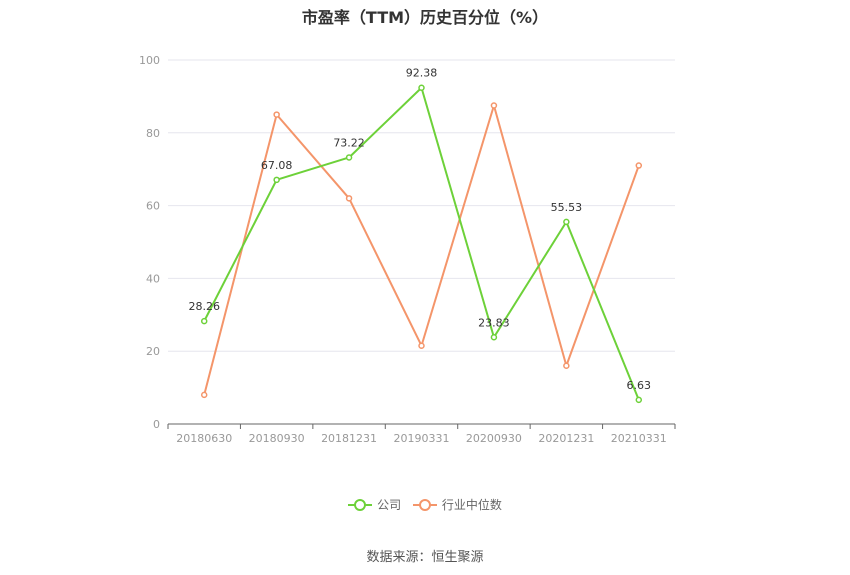 This screenshot has width=850, height=575. Describe the element at coordinates (494, 322) in the screenshot. I see `data-label-4: 23.83` at that location.